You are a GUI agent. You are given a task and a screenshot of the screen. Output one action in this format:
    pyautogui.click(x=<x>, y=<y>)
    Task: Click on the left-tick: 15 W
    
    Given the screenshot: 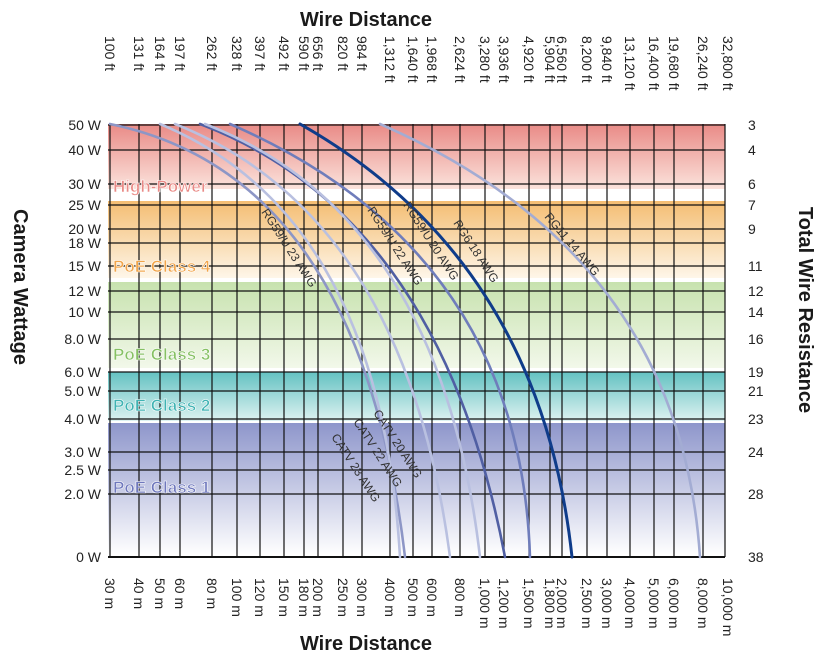 What is the action you would take?
    pyautogui.click(x=84, y=266)
    